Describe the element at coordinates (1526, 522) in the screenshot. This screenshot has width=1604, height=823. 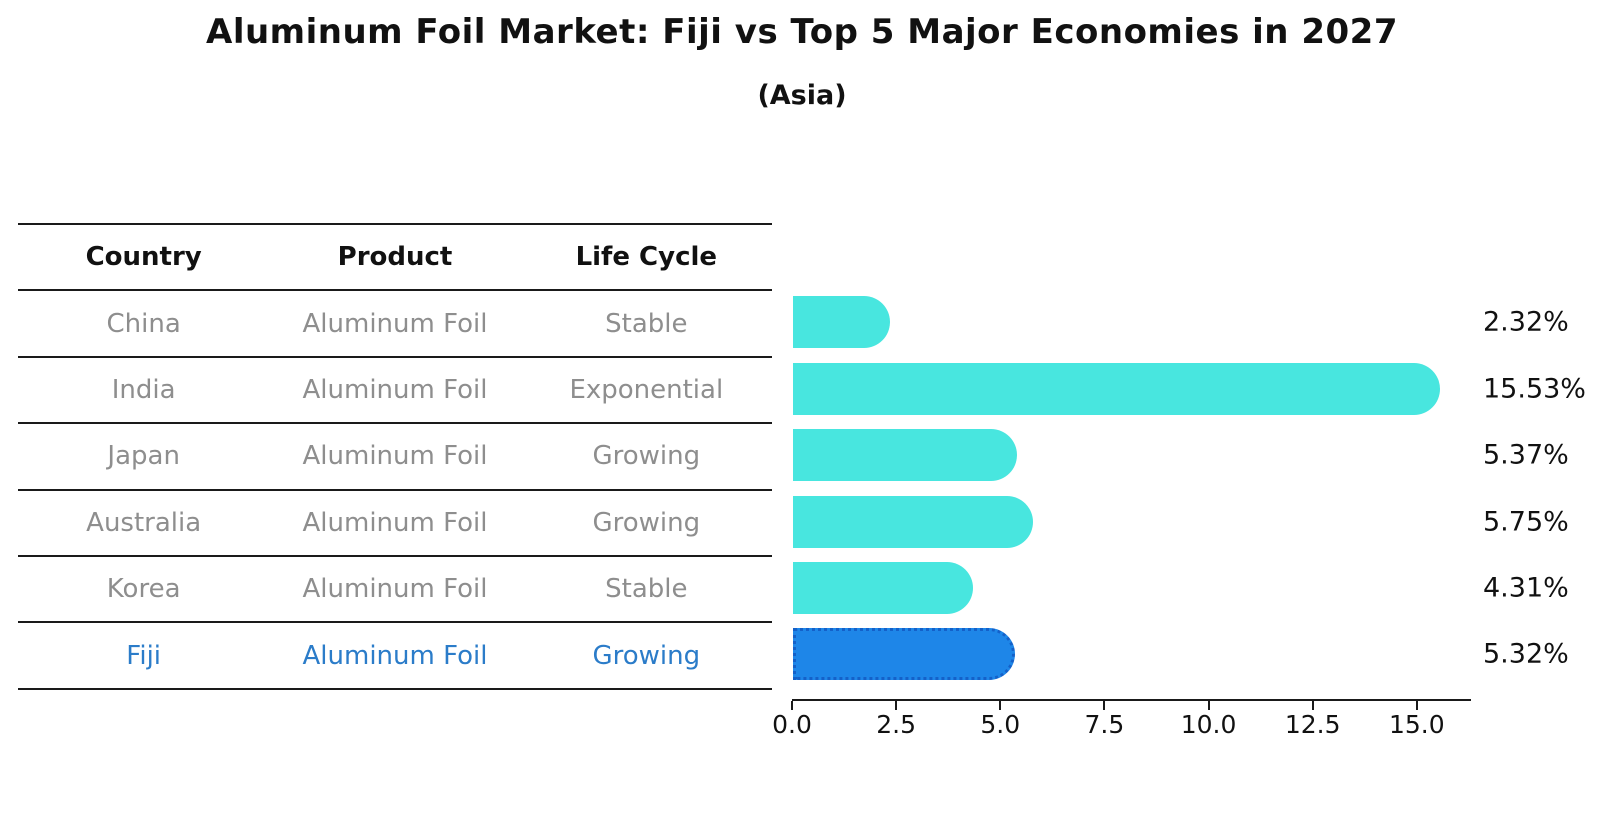
I see `bar-value-label-australia: 5.75%` at that location.